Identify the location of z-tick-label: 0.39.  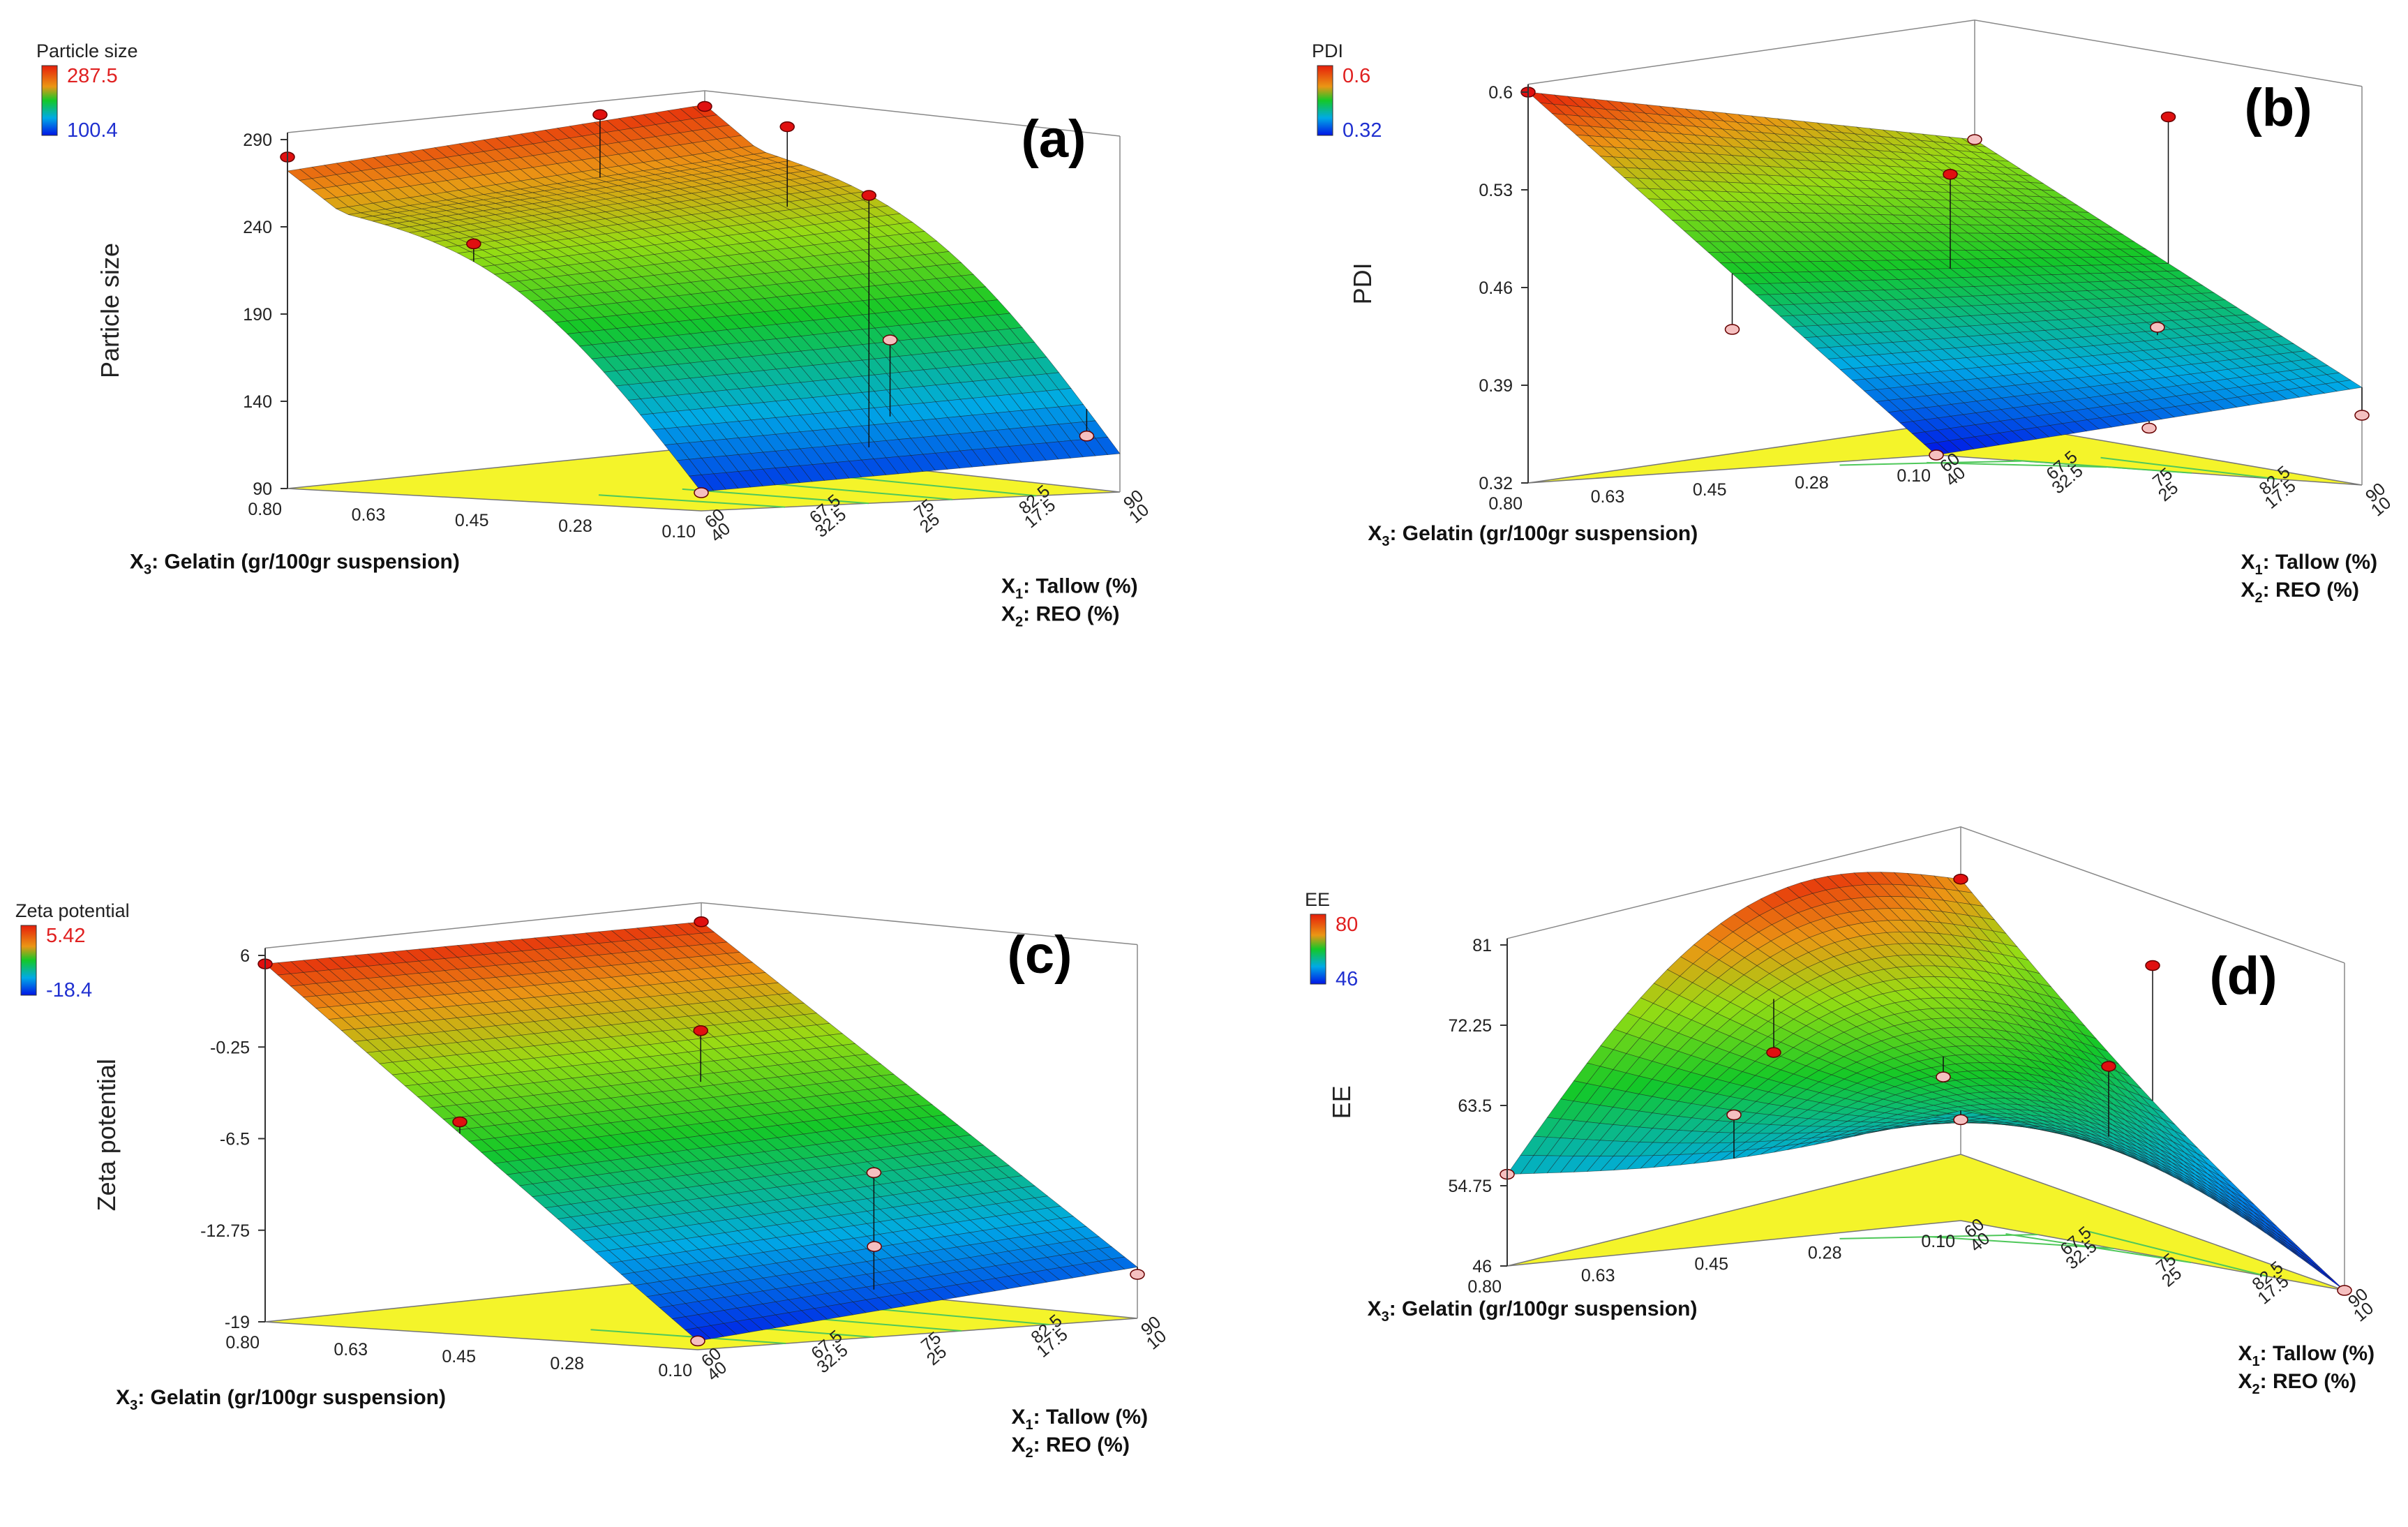
(1496, 386).